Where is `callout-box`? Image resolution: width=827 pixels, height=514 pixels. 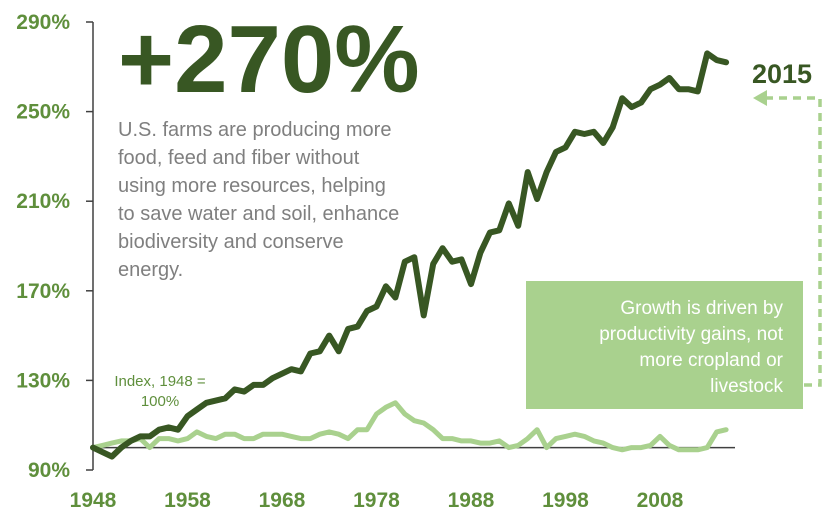
callout-box is located at coordinates (664, 345).